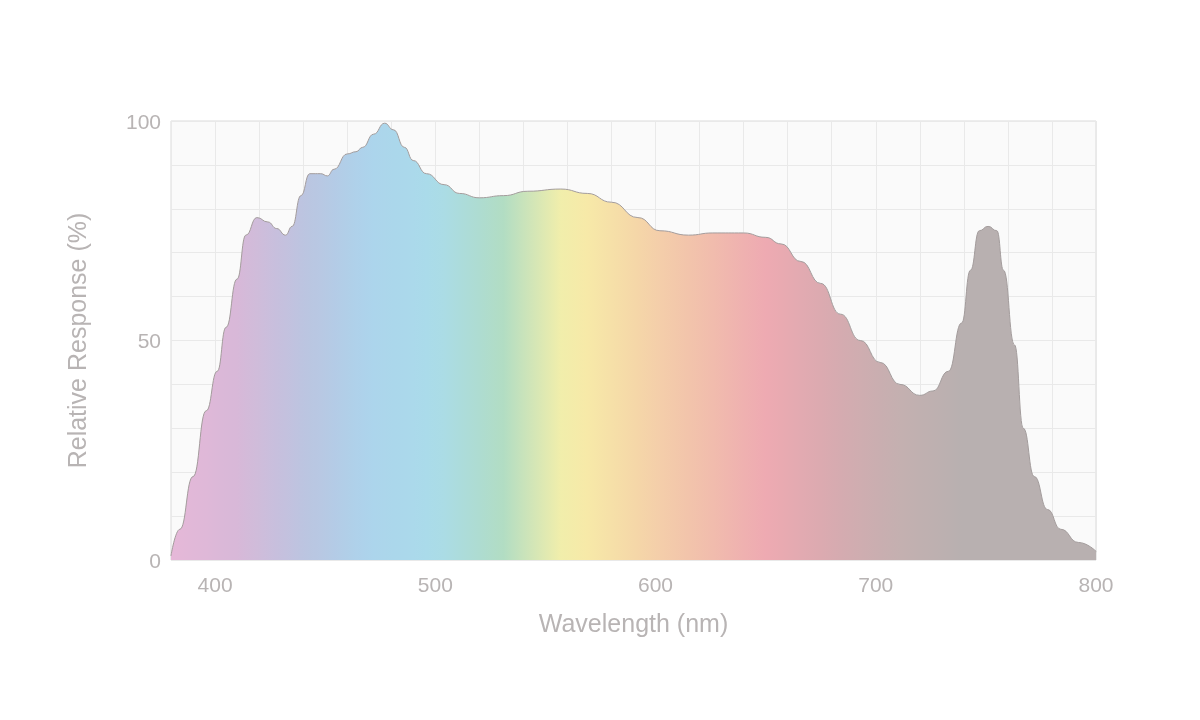 The image size is (1200, 720). I want to click on x-tick-label: 500, so click(435, 584).